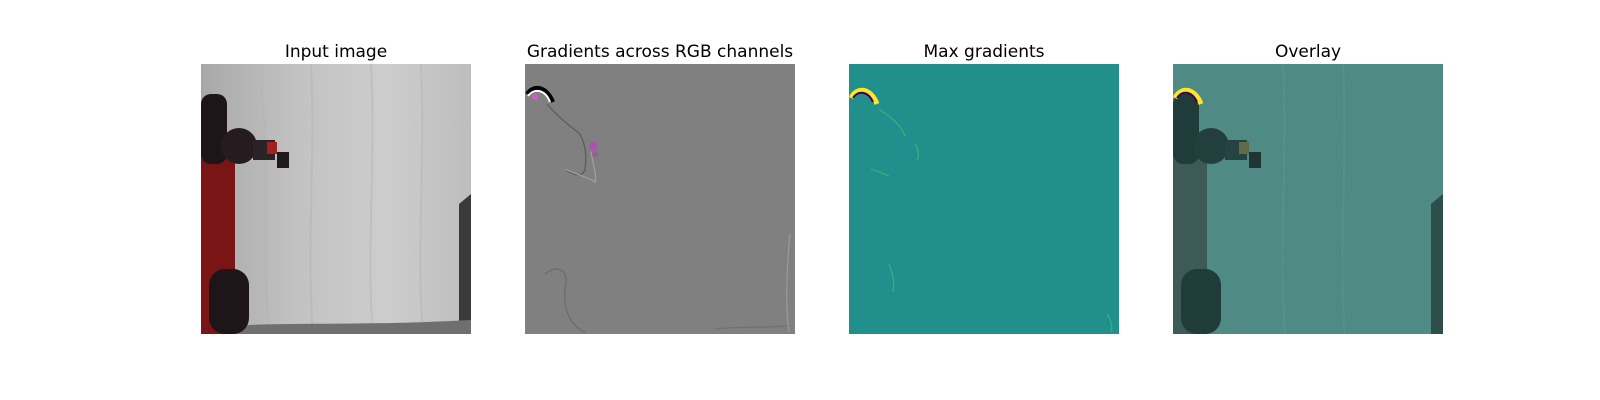 This screenshot has height=400, width=1600. Describe the element at coordinates (283, 160) in the screenshot. I see `robot-finger` at that location.